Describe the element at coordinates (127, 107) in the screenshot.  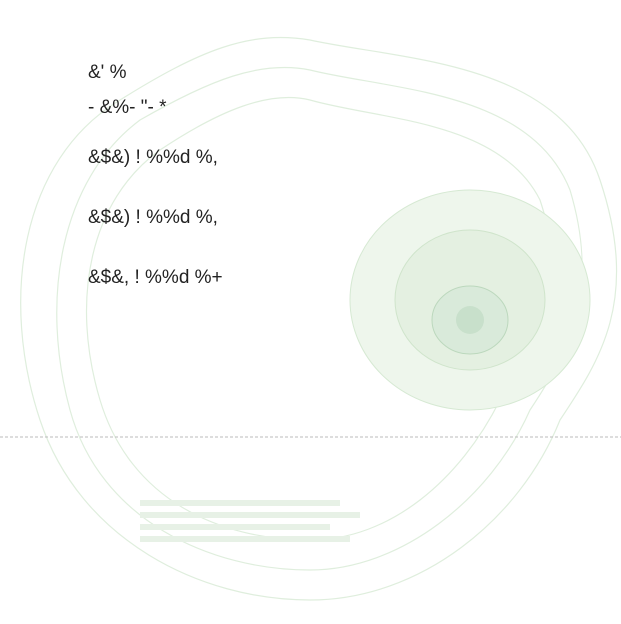
I see `text-line: - &%- "- *` at that location.